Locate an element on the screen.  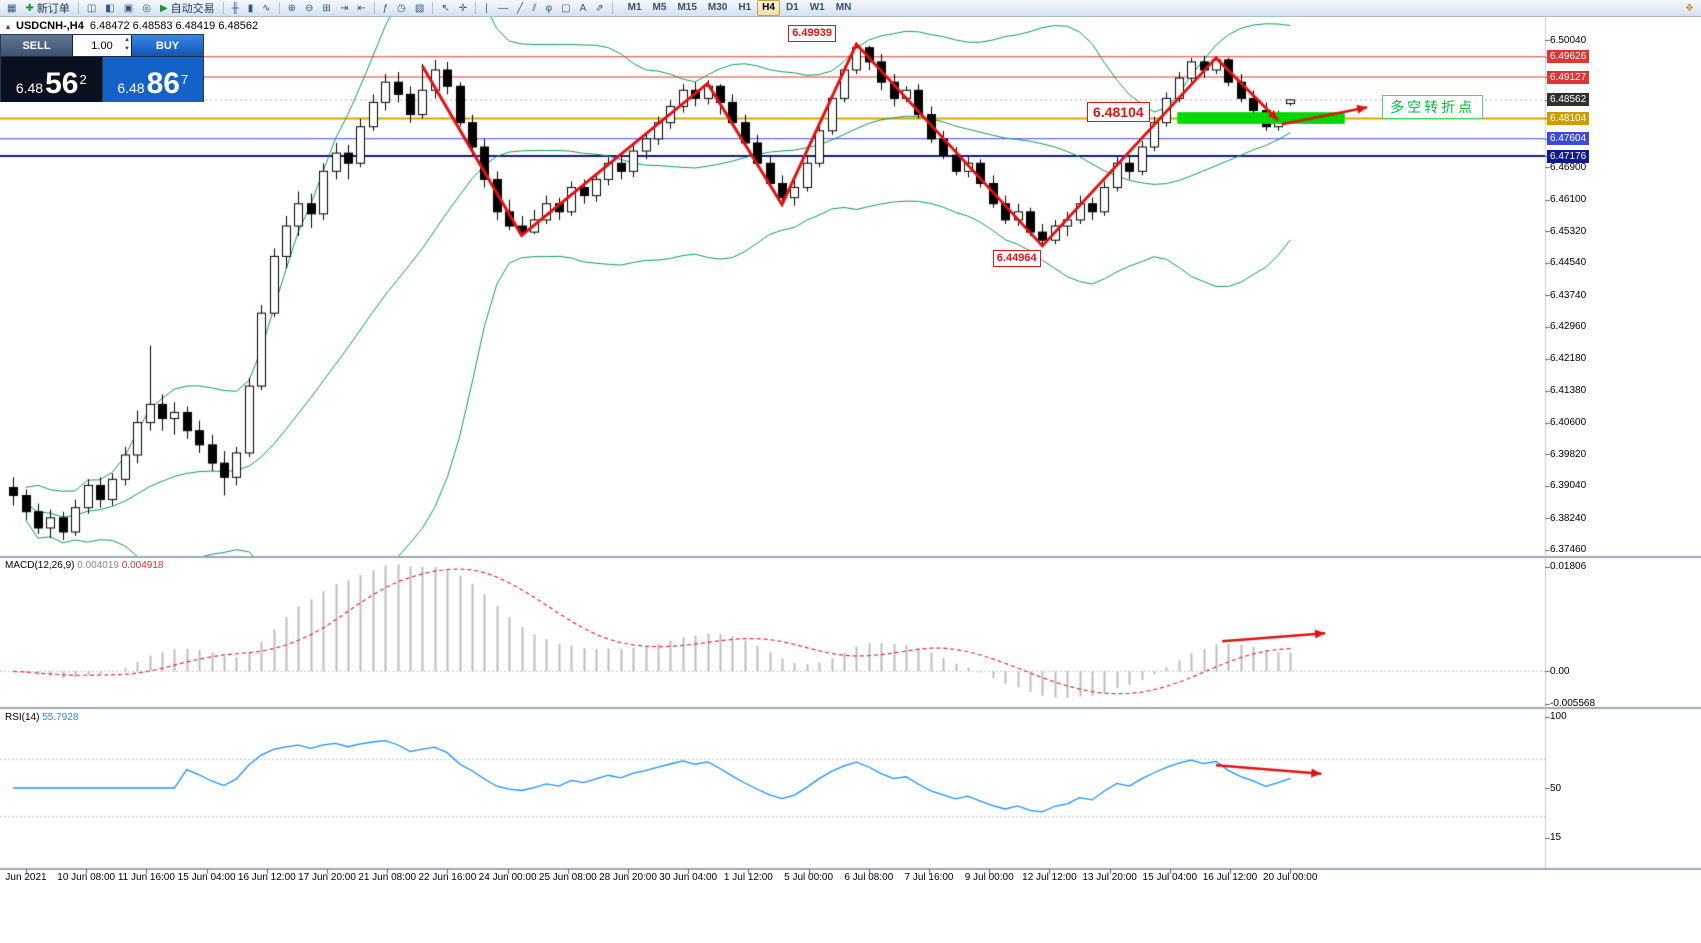
toolbar-button-label: 新订单 is located at coordinates (53, 9).